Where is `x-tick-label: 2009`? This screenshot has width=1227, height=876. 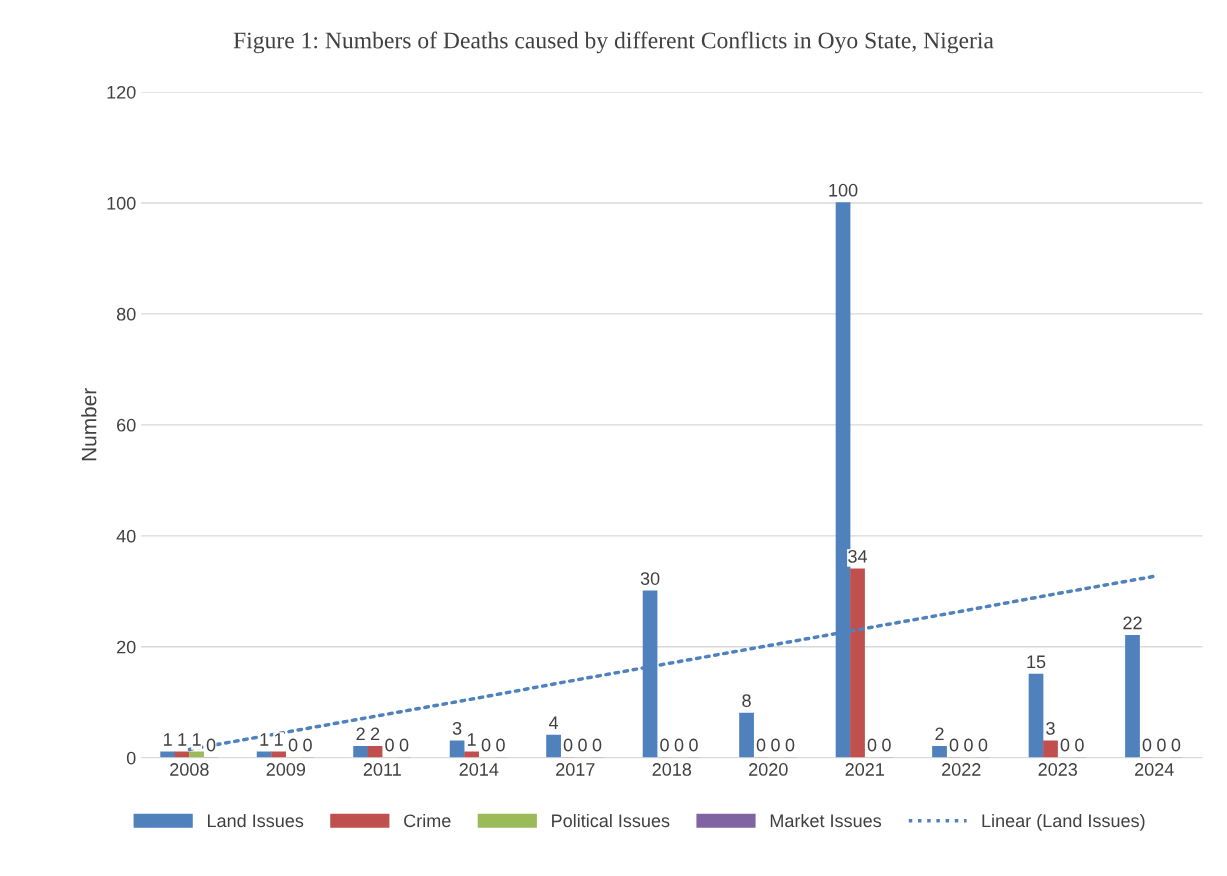 x-tick-label: 2009 is located at coordinates (286, 769).